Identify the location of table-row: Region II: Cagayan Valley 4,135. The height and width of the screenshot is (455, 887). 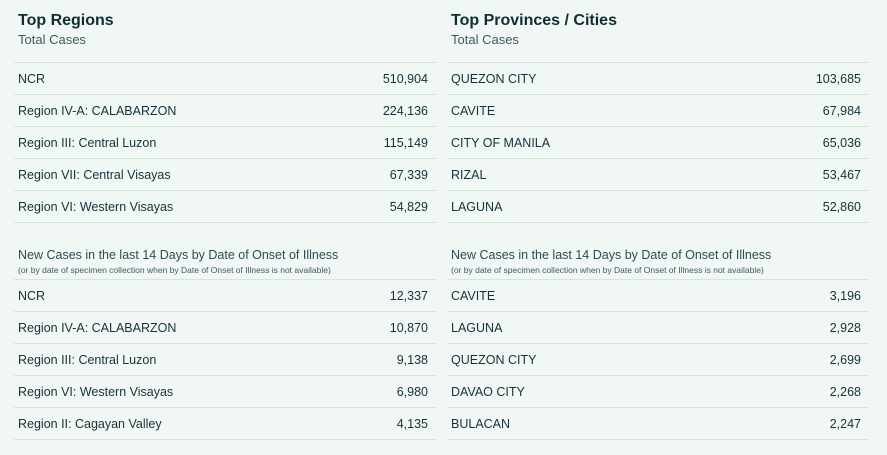
(225, 423).